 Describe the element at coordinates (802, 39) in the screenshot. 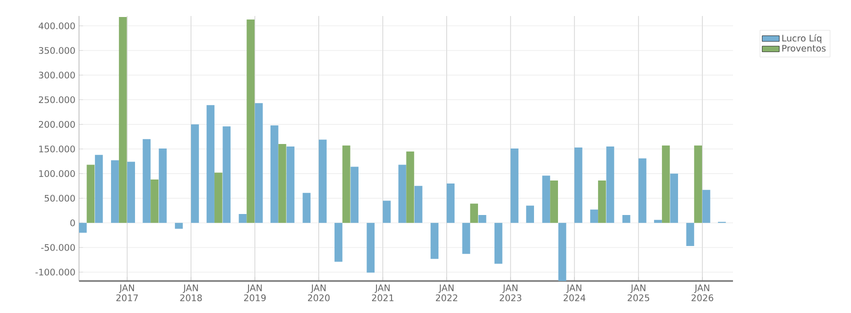

I see `legend-label: Lucro Líq` at that location.